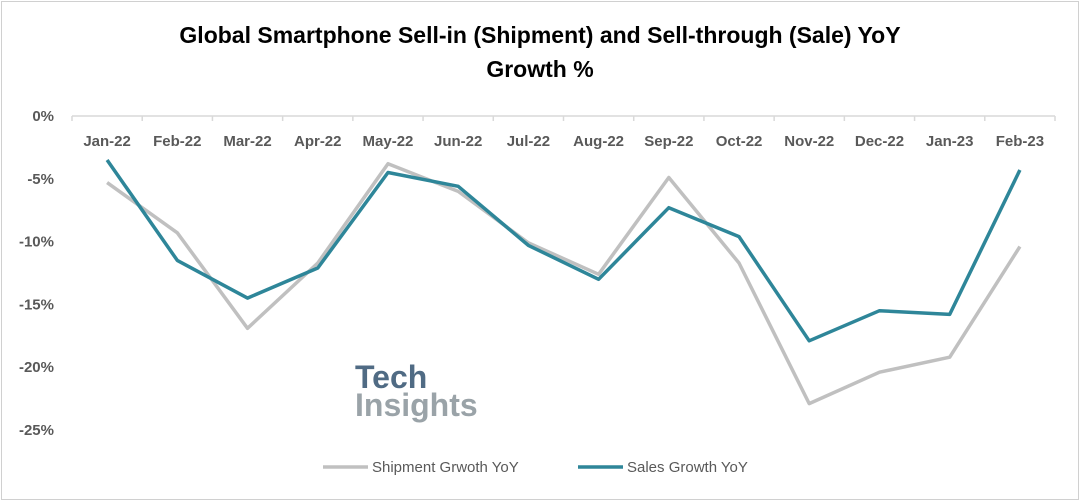 Image resolution: width=1080 pixels, height=501 pixels. Describe the element at coordinates (458, 141) in the screenshot. I see `x-tick-label: Jun-22` at that location.